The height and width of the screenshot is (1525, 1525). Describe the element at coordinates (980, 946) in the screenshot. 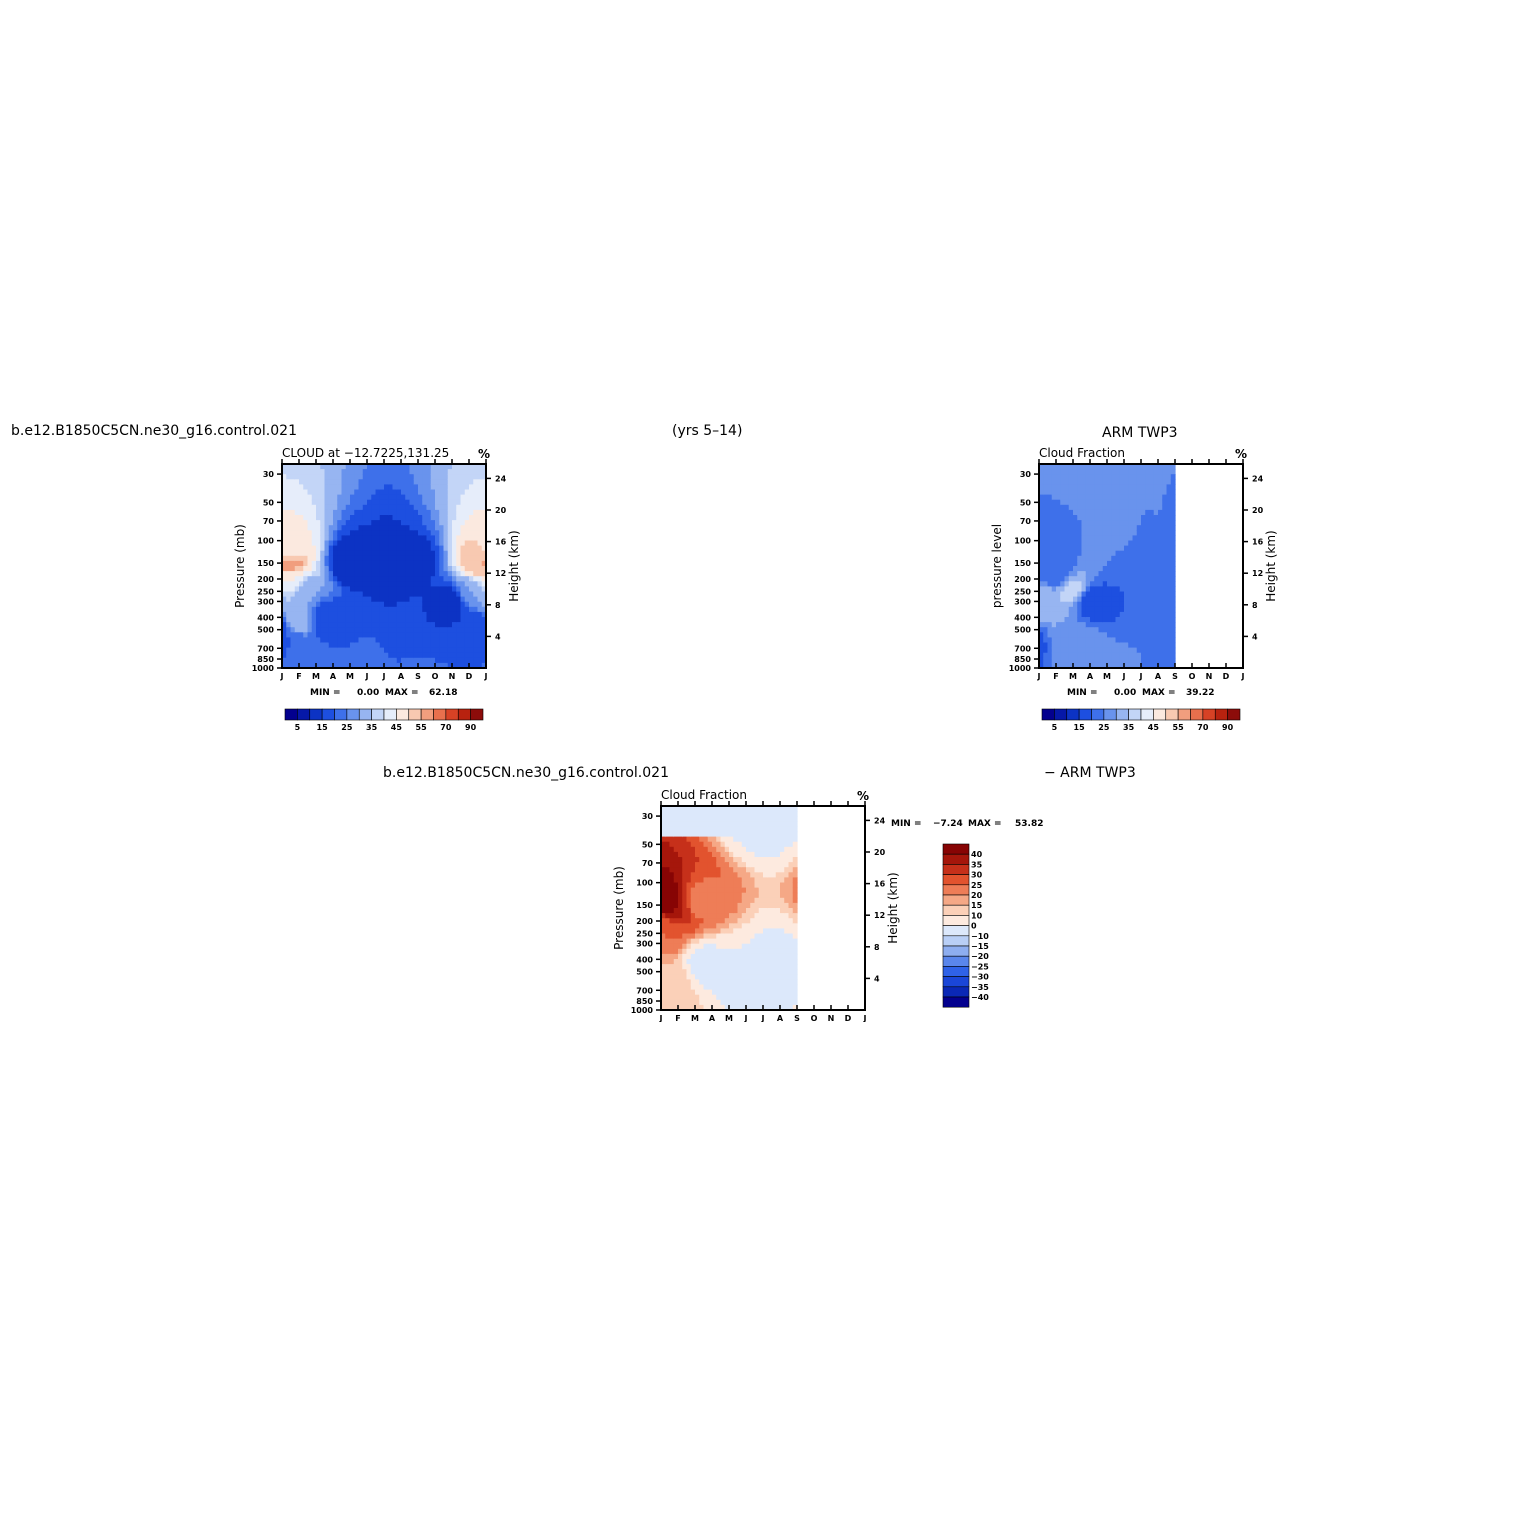

I see `colorbar-label: −15` at that location.